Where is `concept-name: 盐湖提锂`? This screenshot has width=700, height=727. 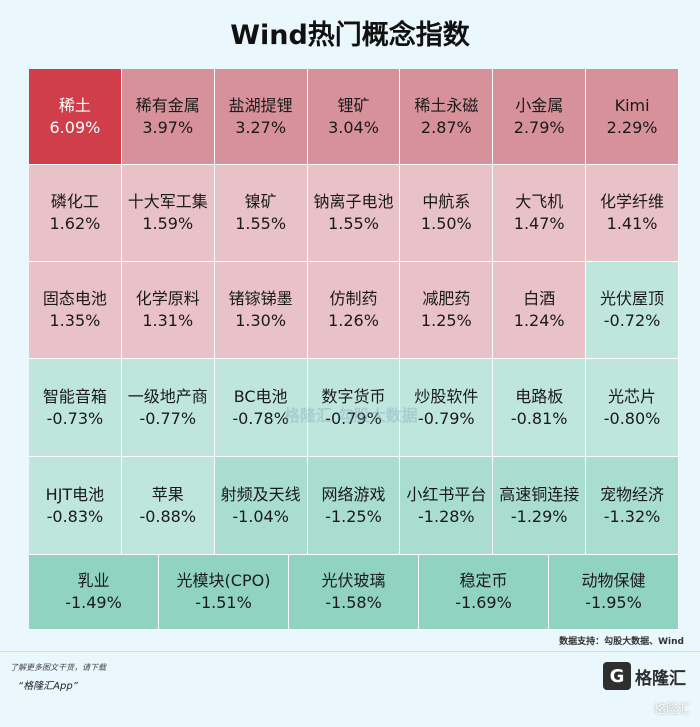 concept-name: 盐湖提锂 is located at coordinates (260, 105).